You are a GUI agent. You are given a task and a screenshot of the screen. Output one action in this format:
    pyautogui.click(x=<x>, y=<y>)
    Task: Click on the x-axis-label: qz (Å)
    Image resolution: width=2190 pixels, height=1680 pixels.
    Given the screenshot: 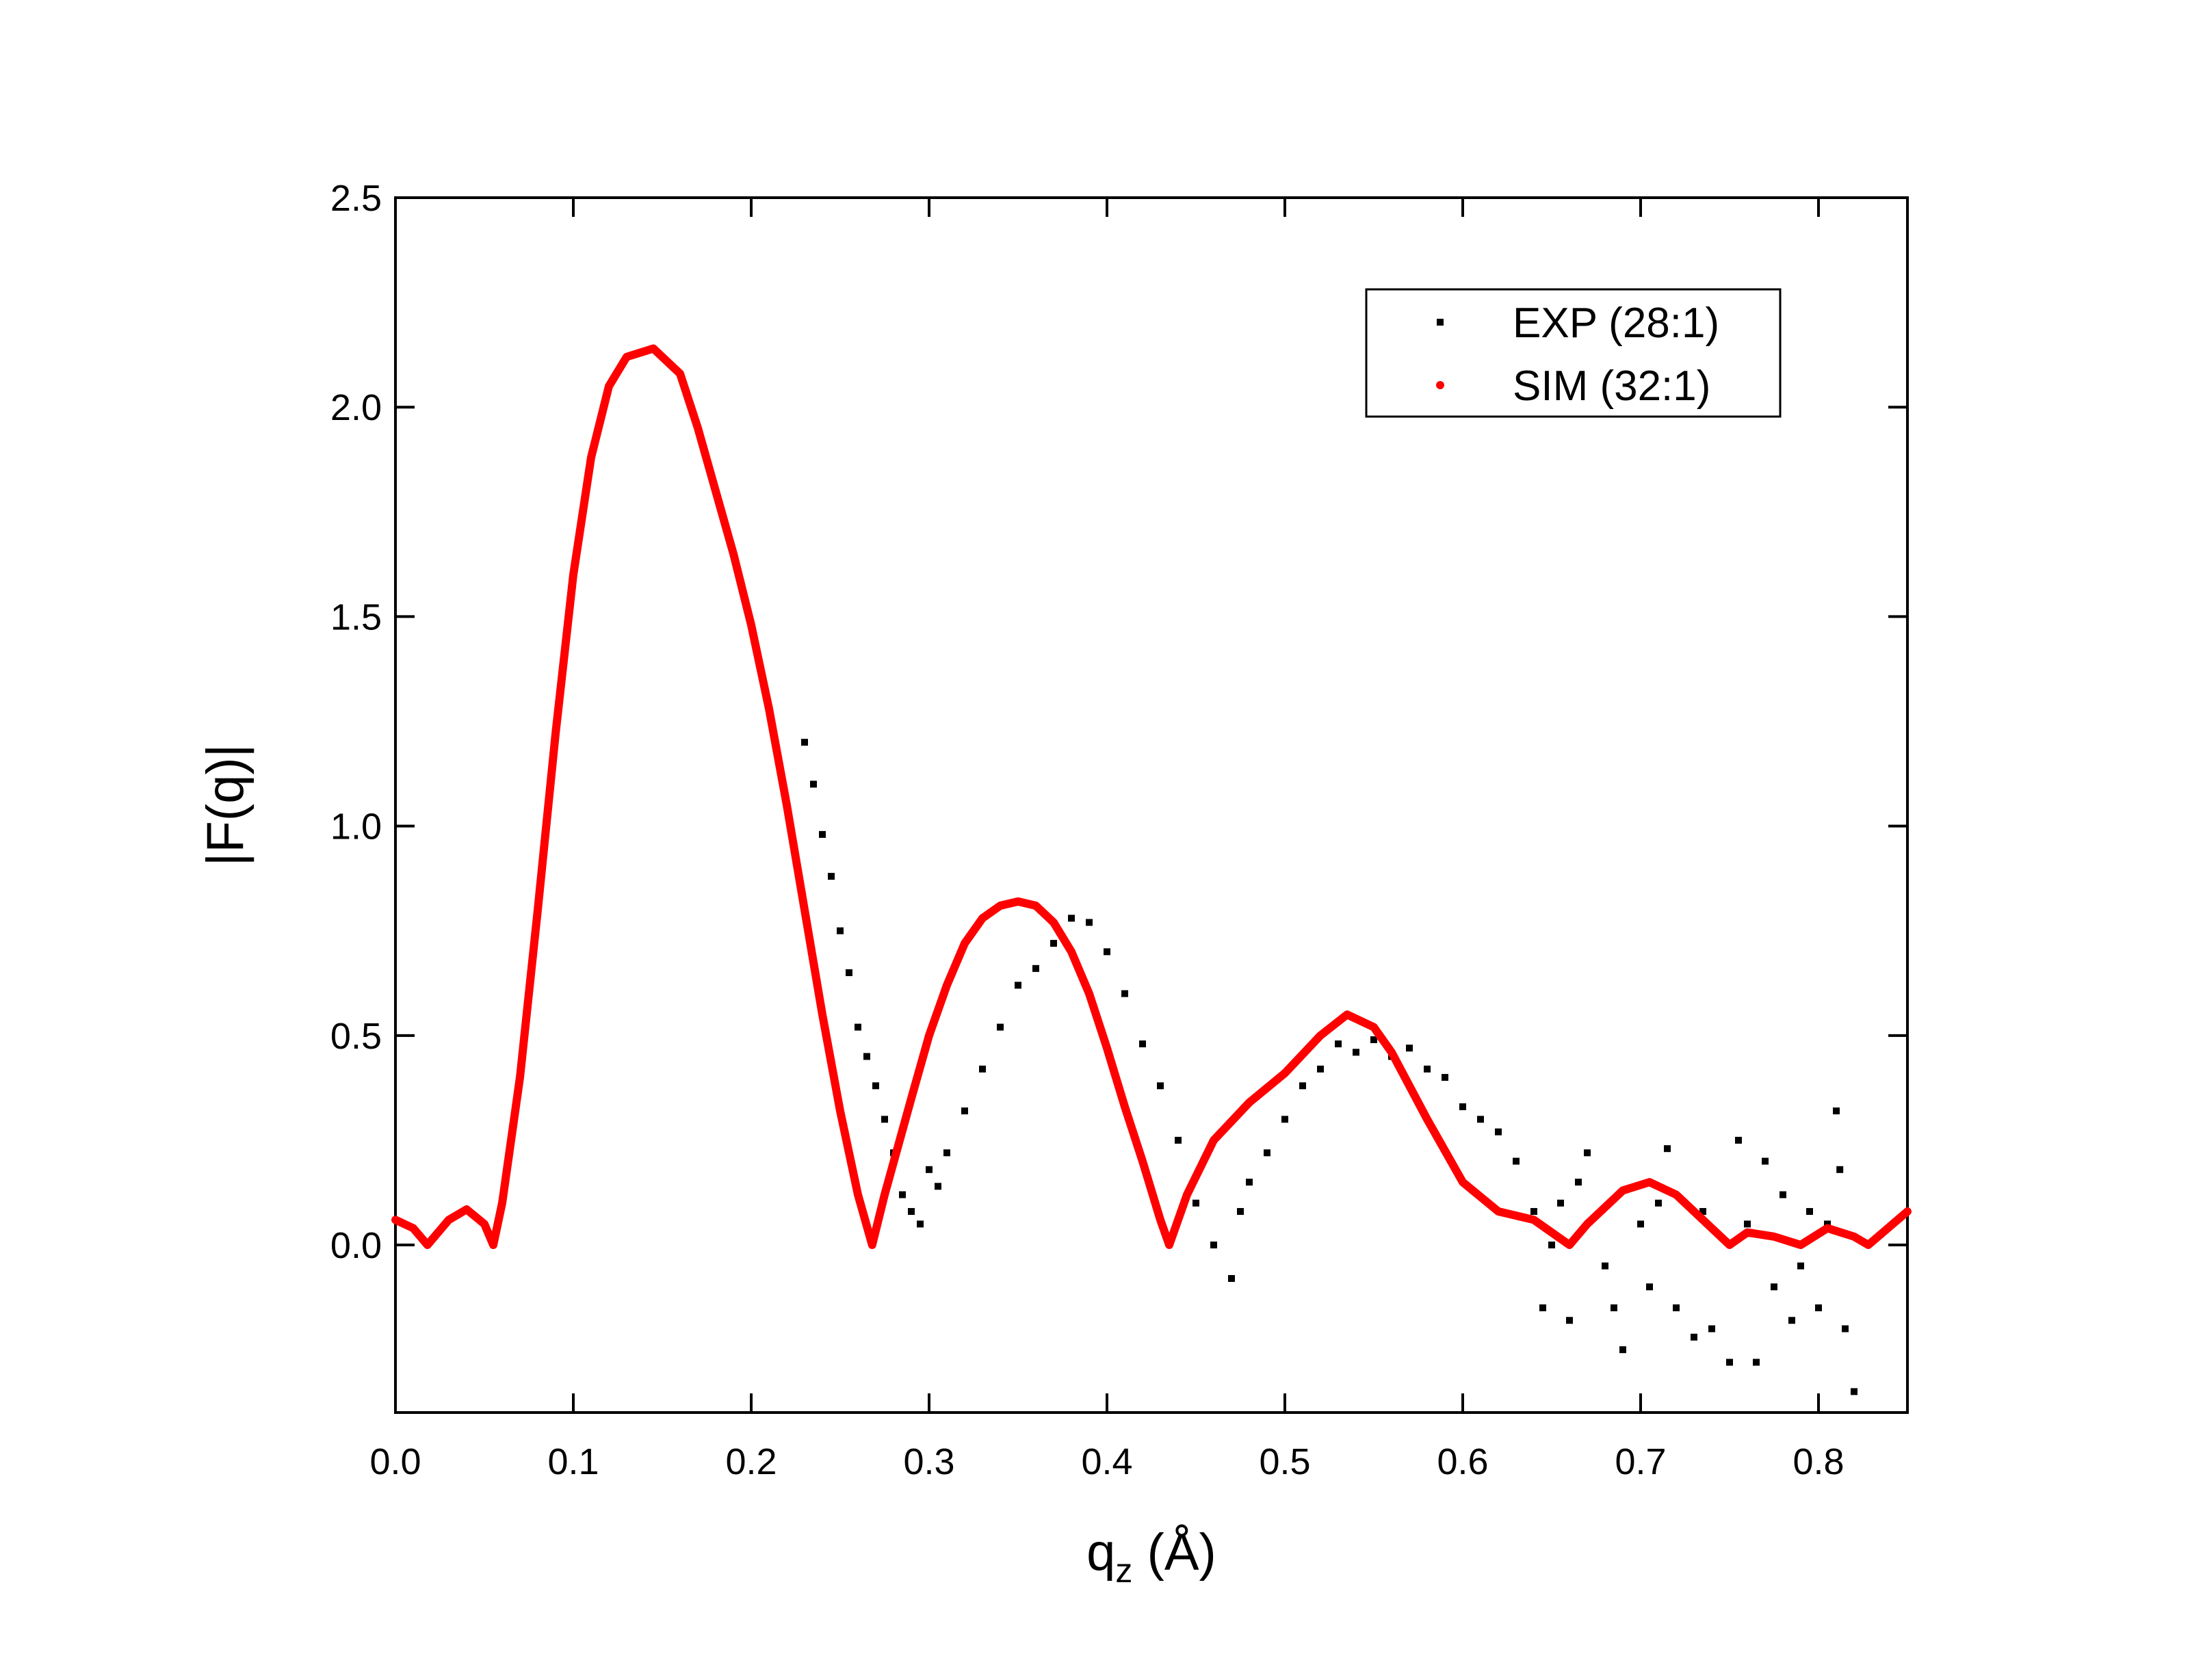 What is the action you would take?
    pyautogui.click(x=1151, y=1556)
    